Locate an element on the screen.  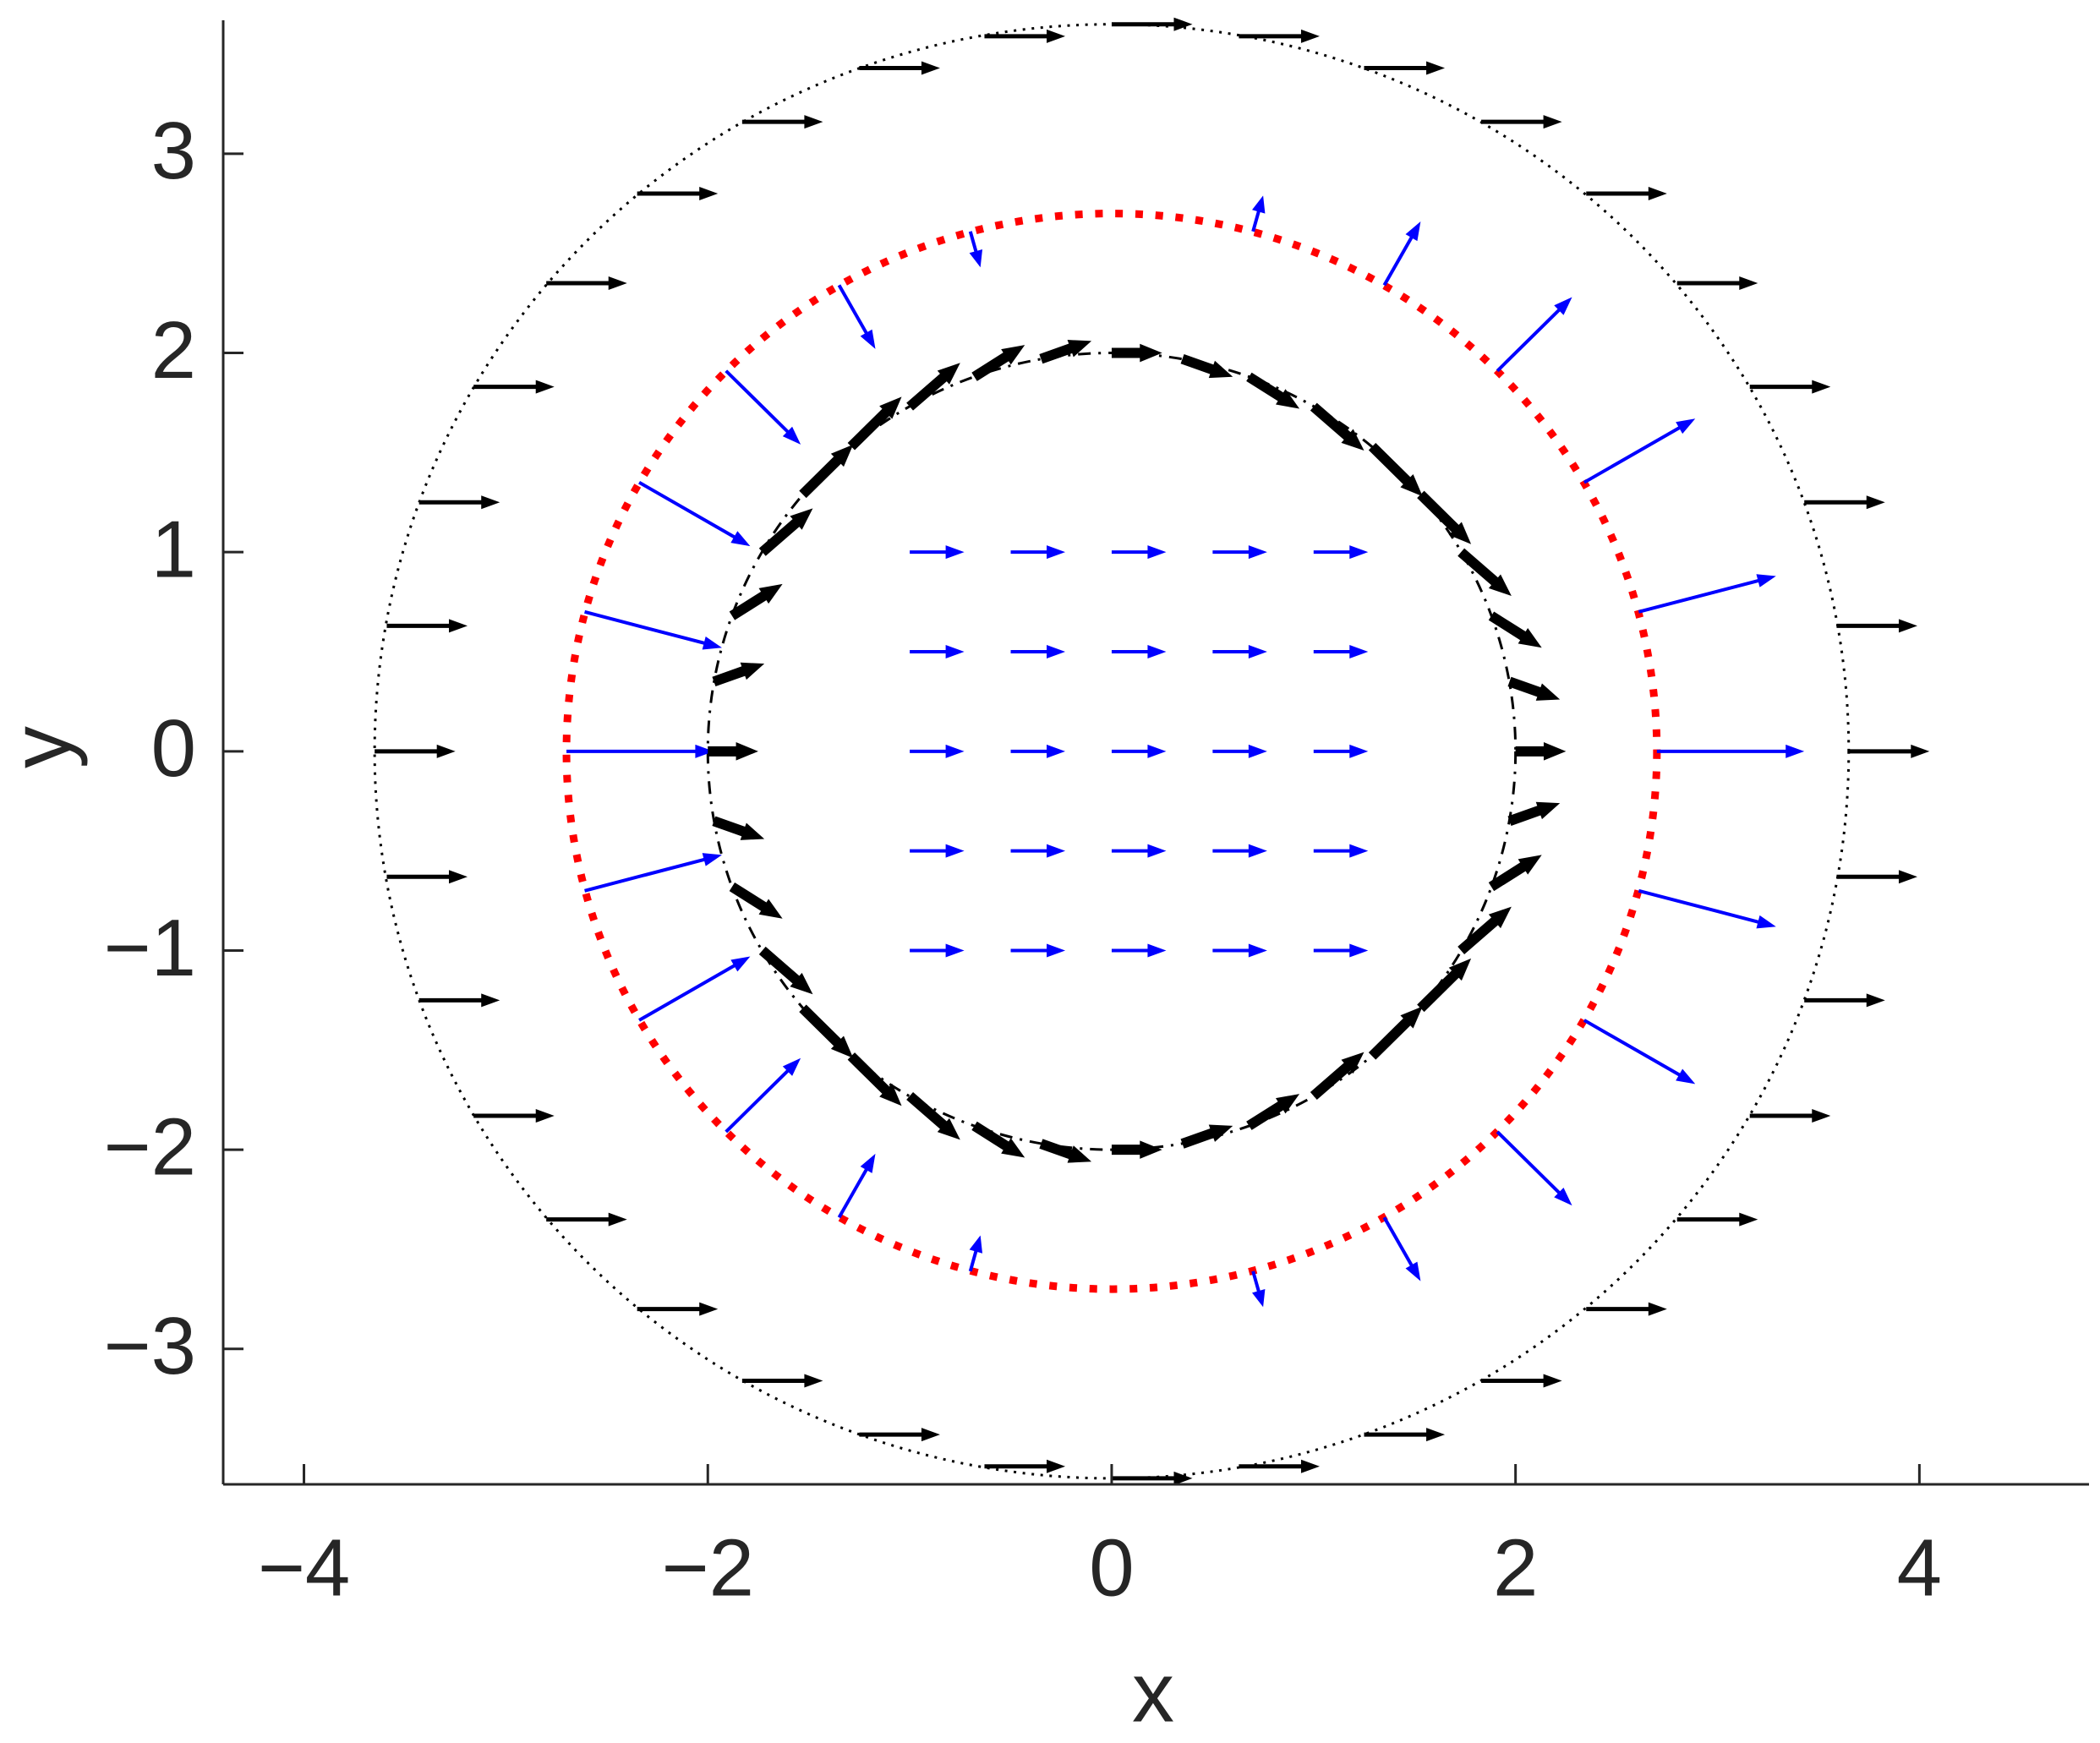
x-tick-label: 0 is located at coordinates (1111, 1567).